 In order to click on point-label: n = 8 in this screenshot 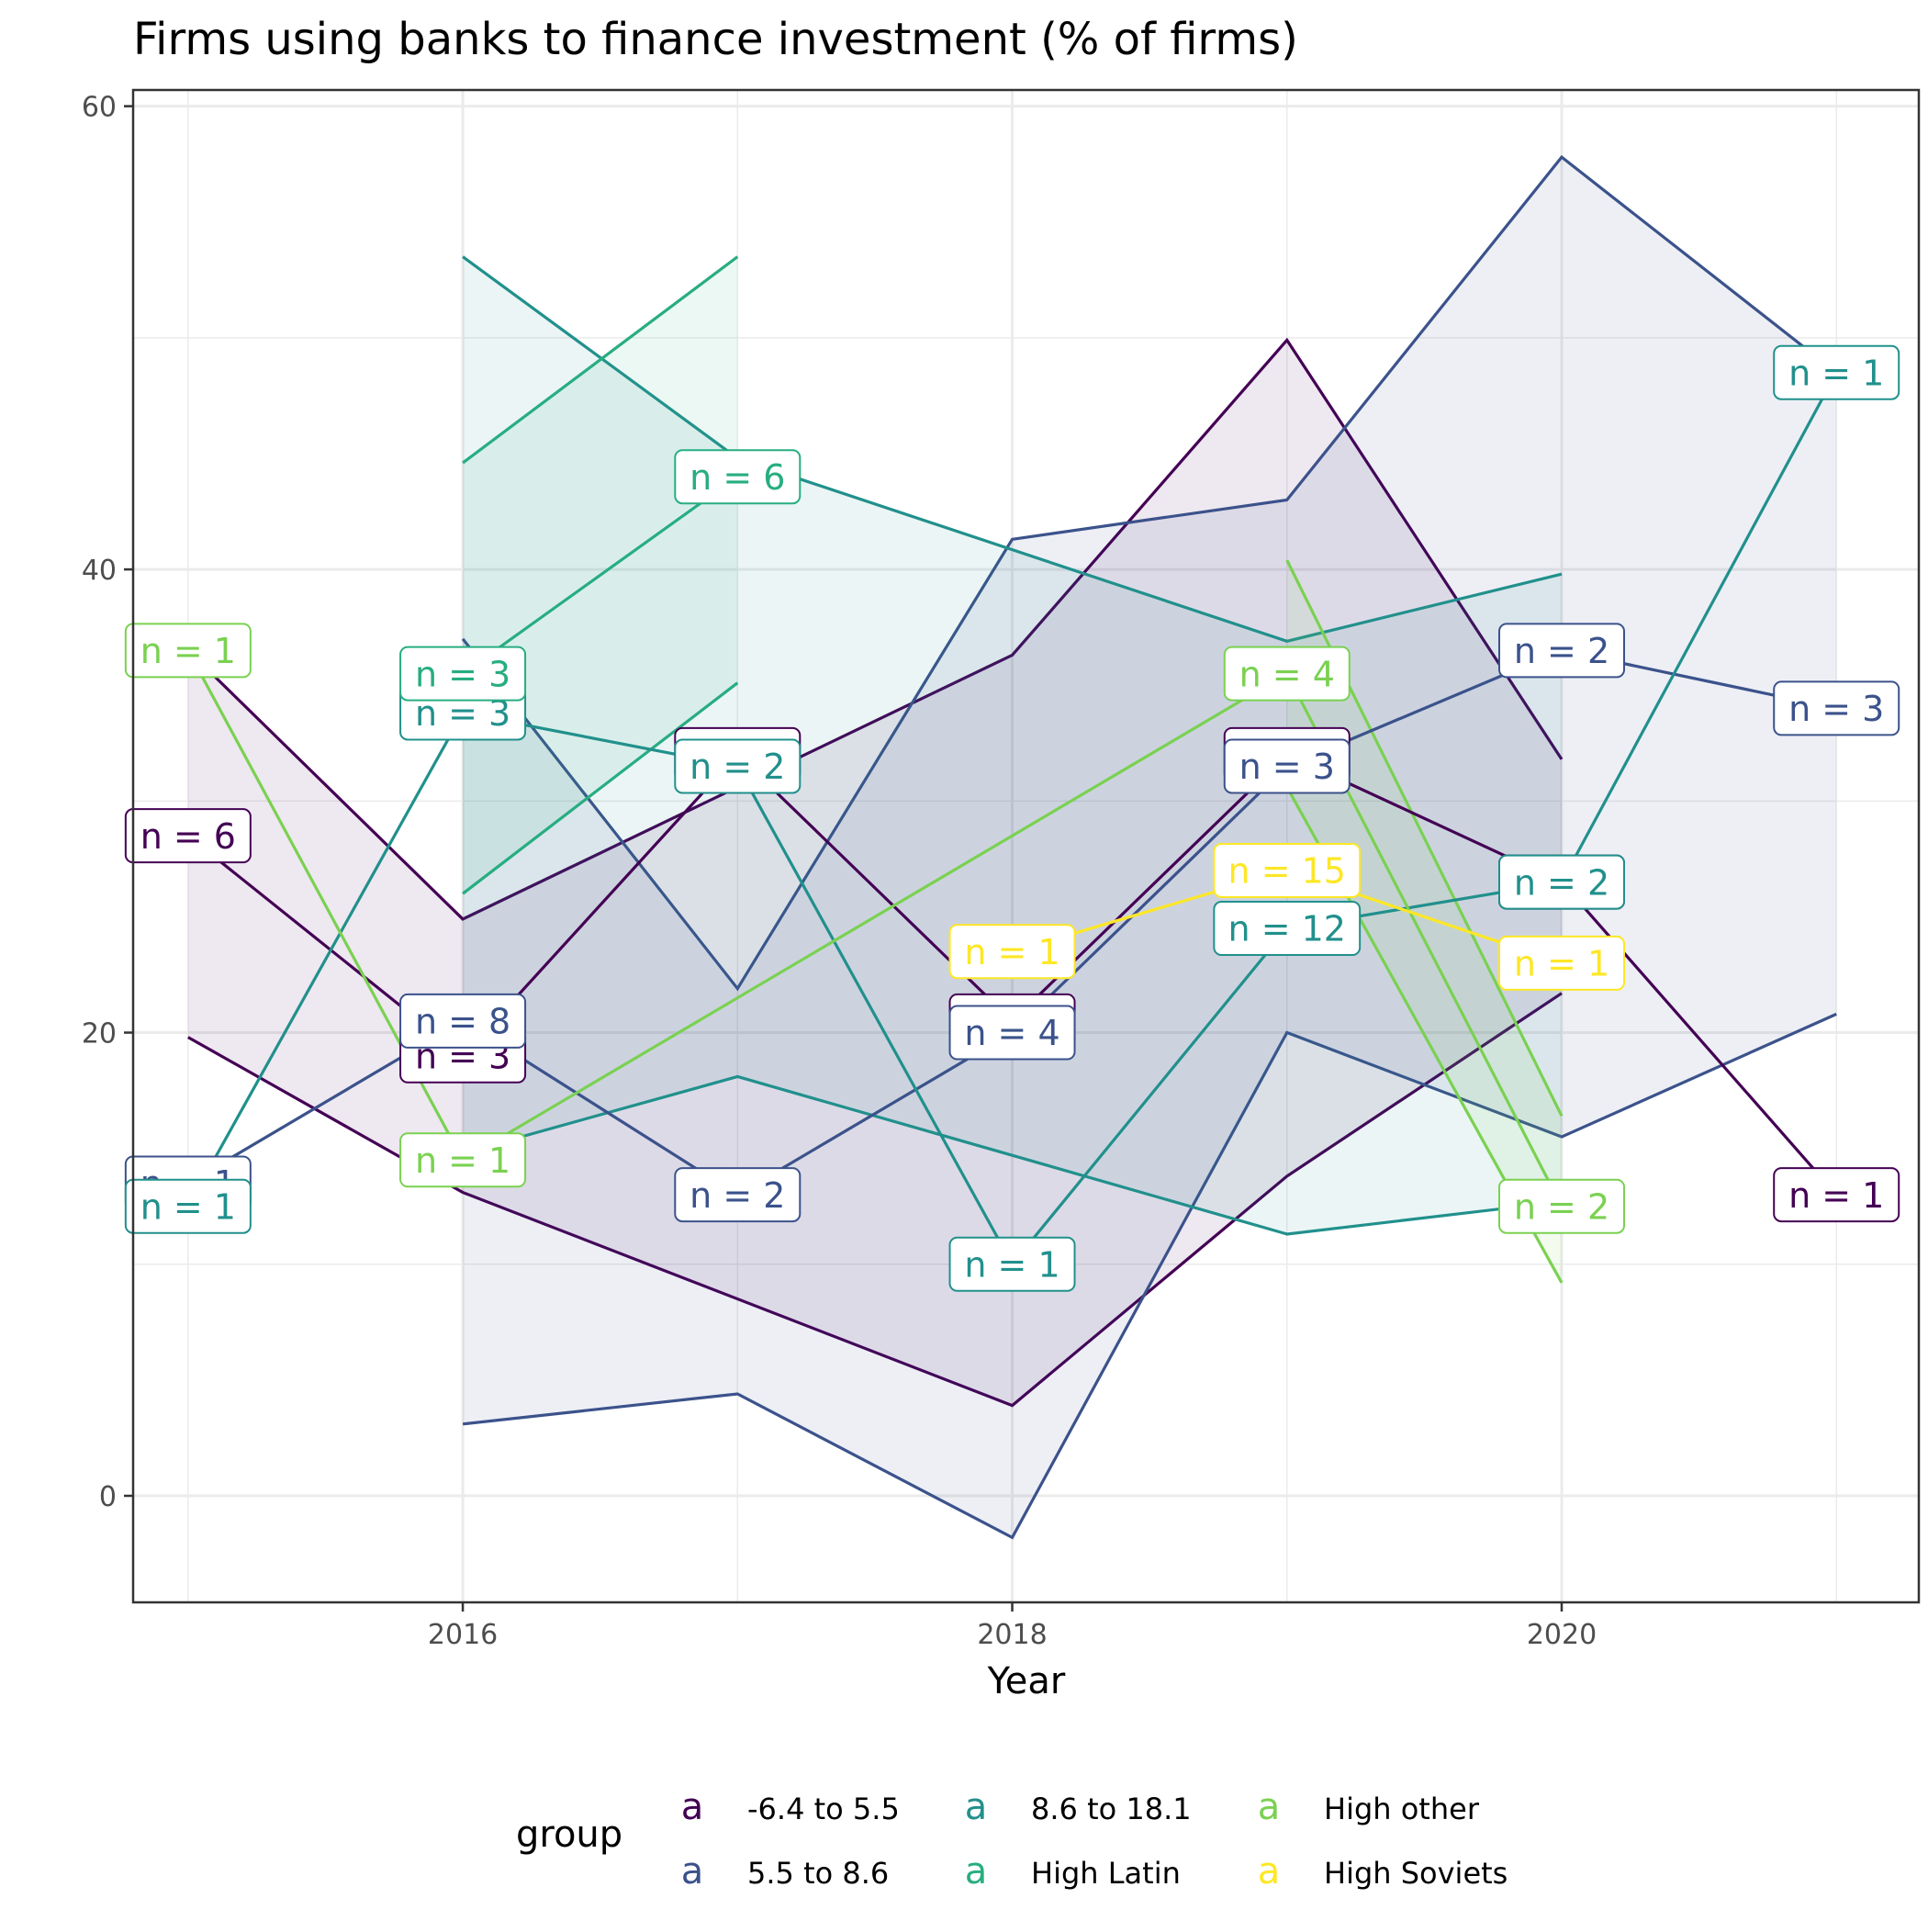, I will do `click(463, 1021)`.